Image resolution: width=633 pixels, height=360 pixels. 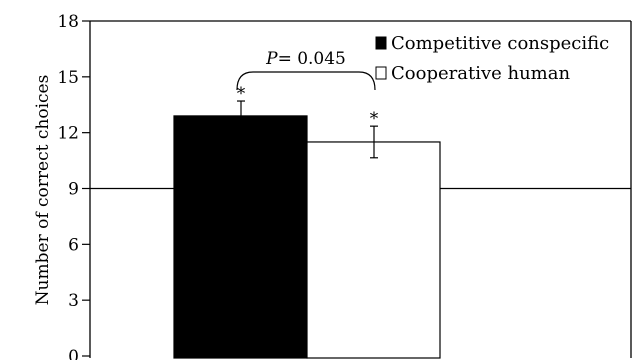 I want to click on y-tick-label: 9, so click(x=73, y=190).